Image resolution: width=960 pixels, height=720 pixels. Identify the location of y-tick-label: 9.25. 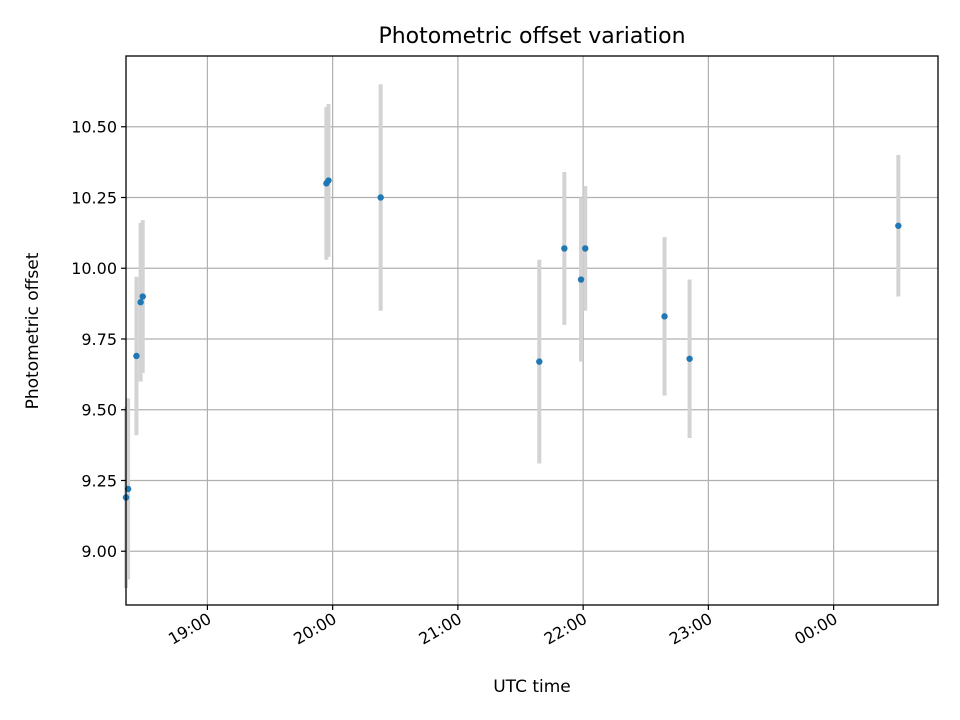
(99, 480).